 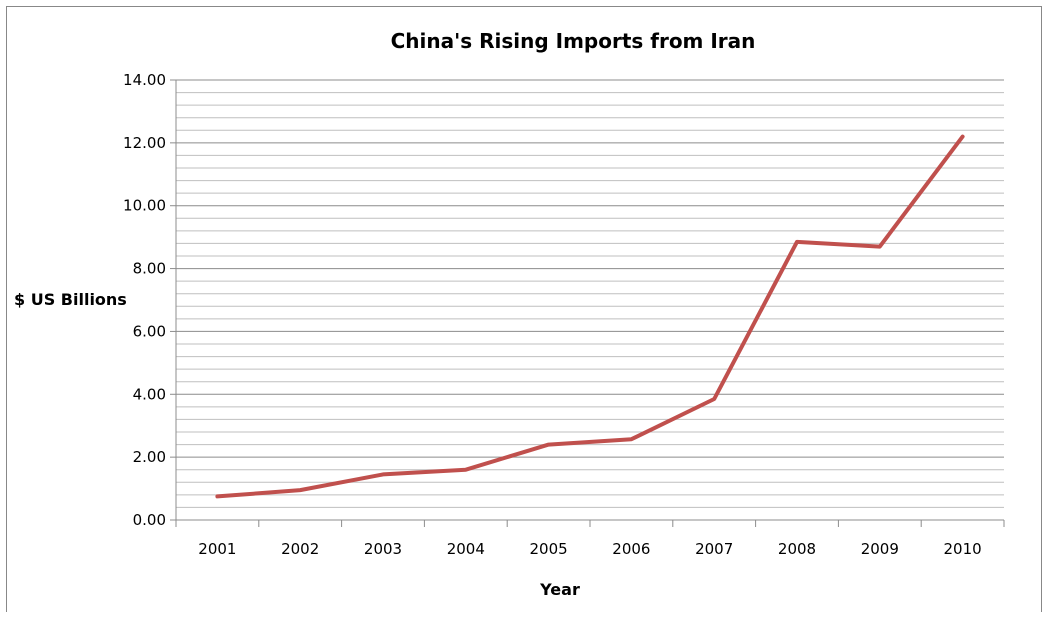 I want to click on y-tick-label: 14.00, so click(x=144, y=80).